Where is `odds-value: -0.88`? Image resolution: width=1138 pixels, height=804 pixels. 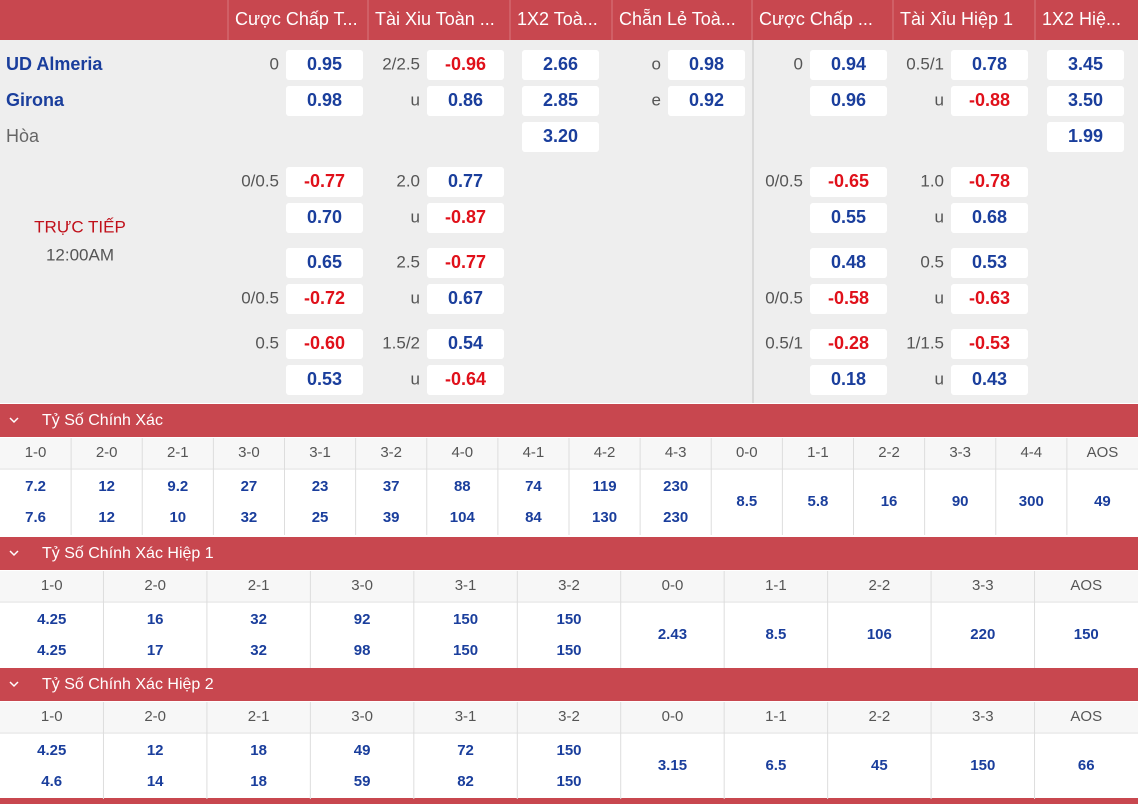 odds-value: -0.88 is located at coordinates (989, 100).